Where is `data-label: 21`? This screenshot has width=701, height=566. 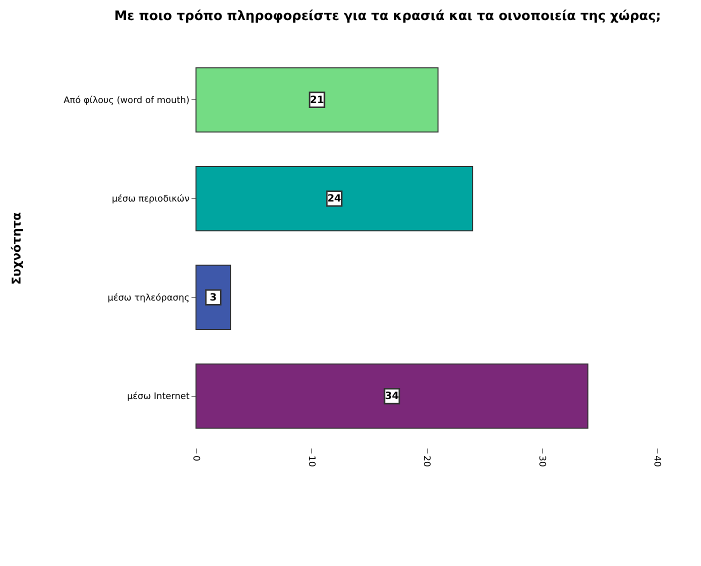 data-label: 21 is located at coordinates (317, 100).